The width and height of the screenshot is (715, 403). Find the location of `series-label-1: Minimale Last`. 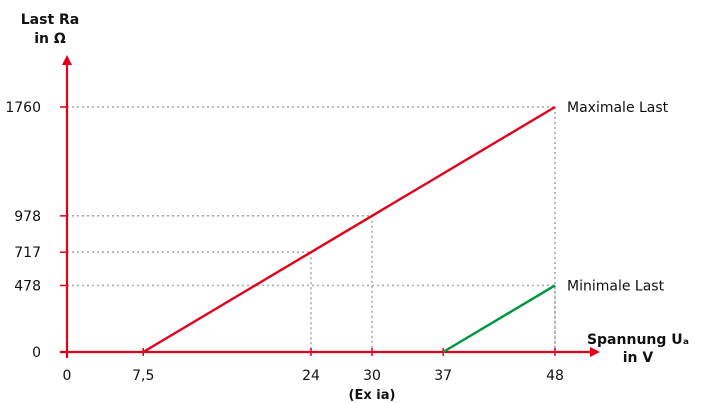

series-label-1: Minimale Last is located at coordinates (616, 286).